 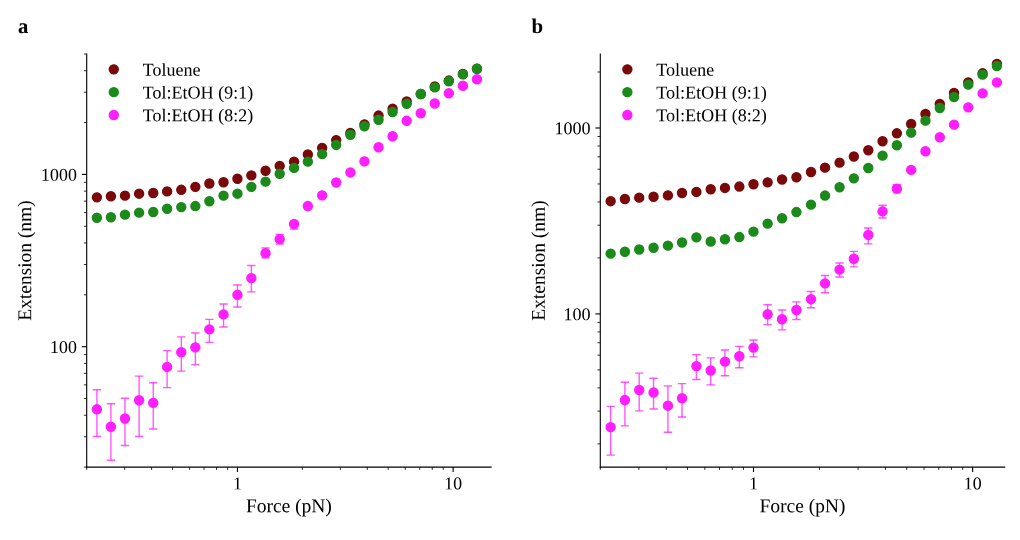 What do you see at coordinates (23, 28) in the screenshot?
I see `chart-title: a` at bounding box center [23, 28].